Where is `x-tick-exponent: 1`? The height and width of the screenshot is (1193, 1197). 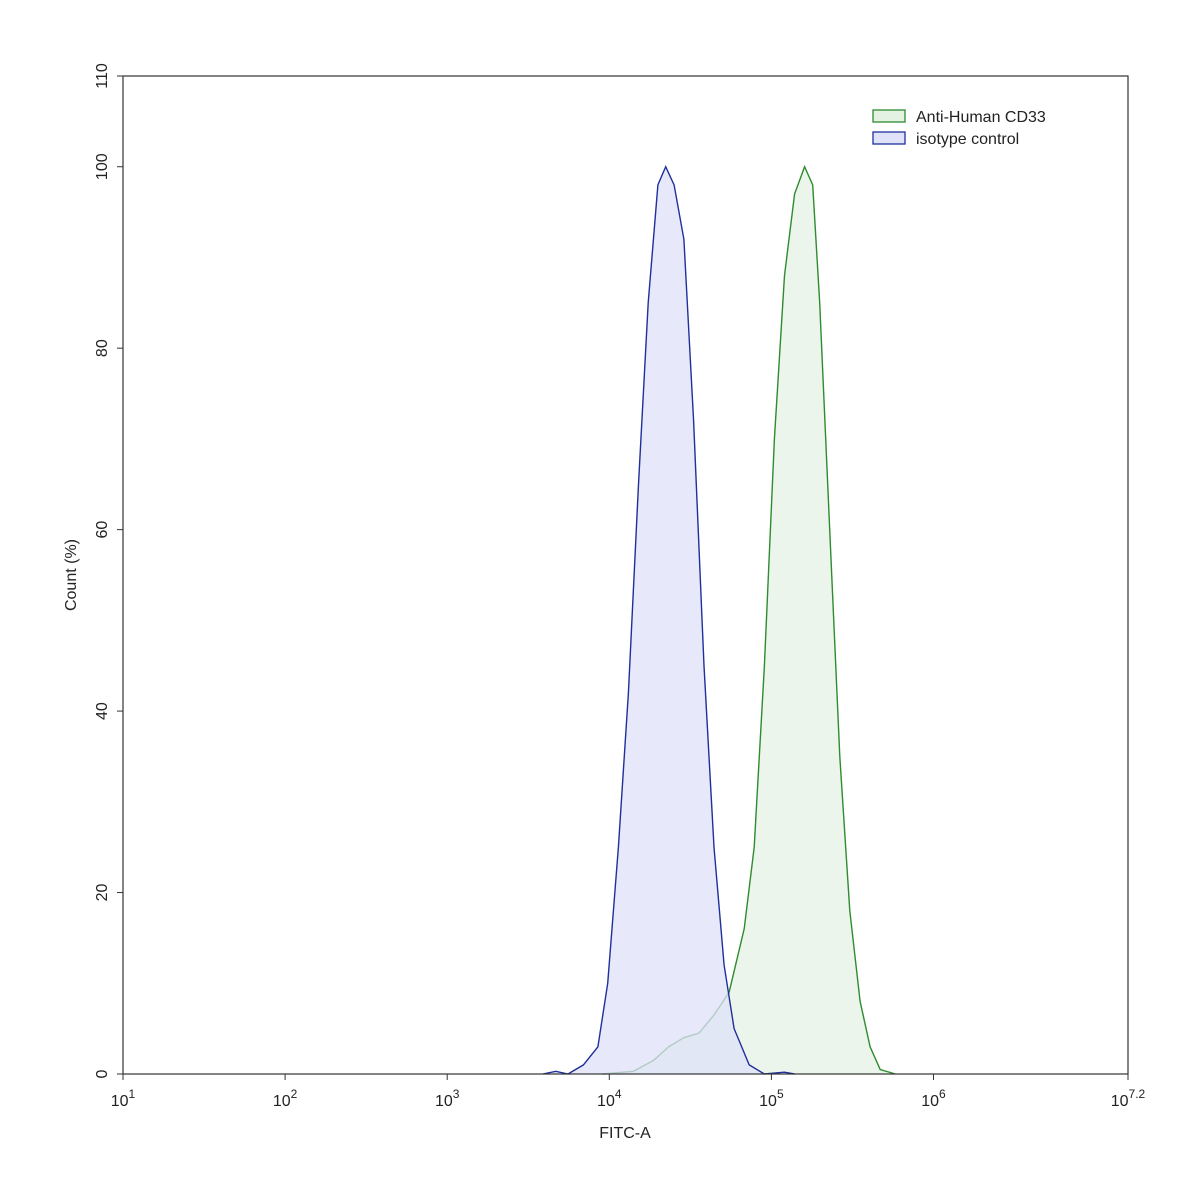 x-tick-exponent: 1 is located at coordinates (132, 1094).